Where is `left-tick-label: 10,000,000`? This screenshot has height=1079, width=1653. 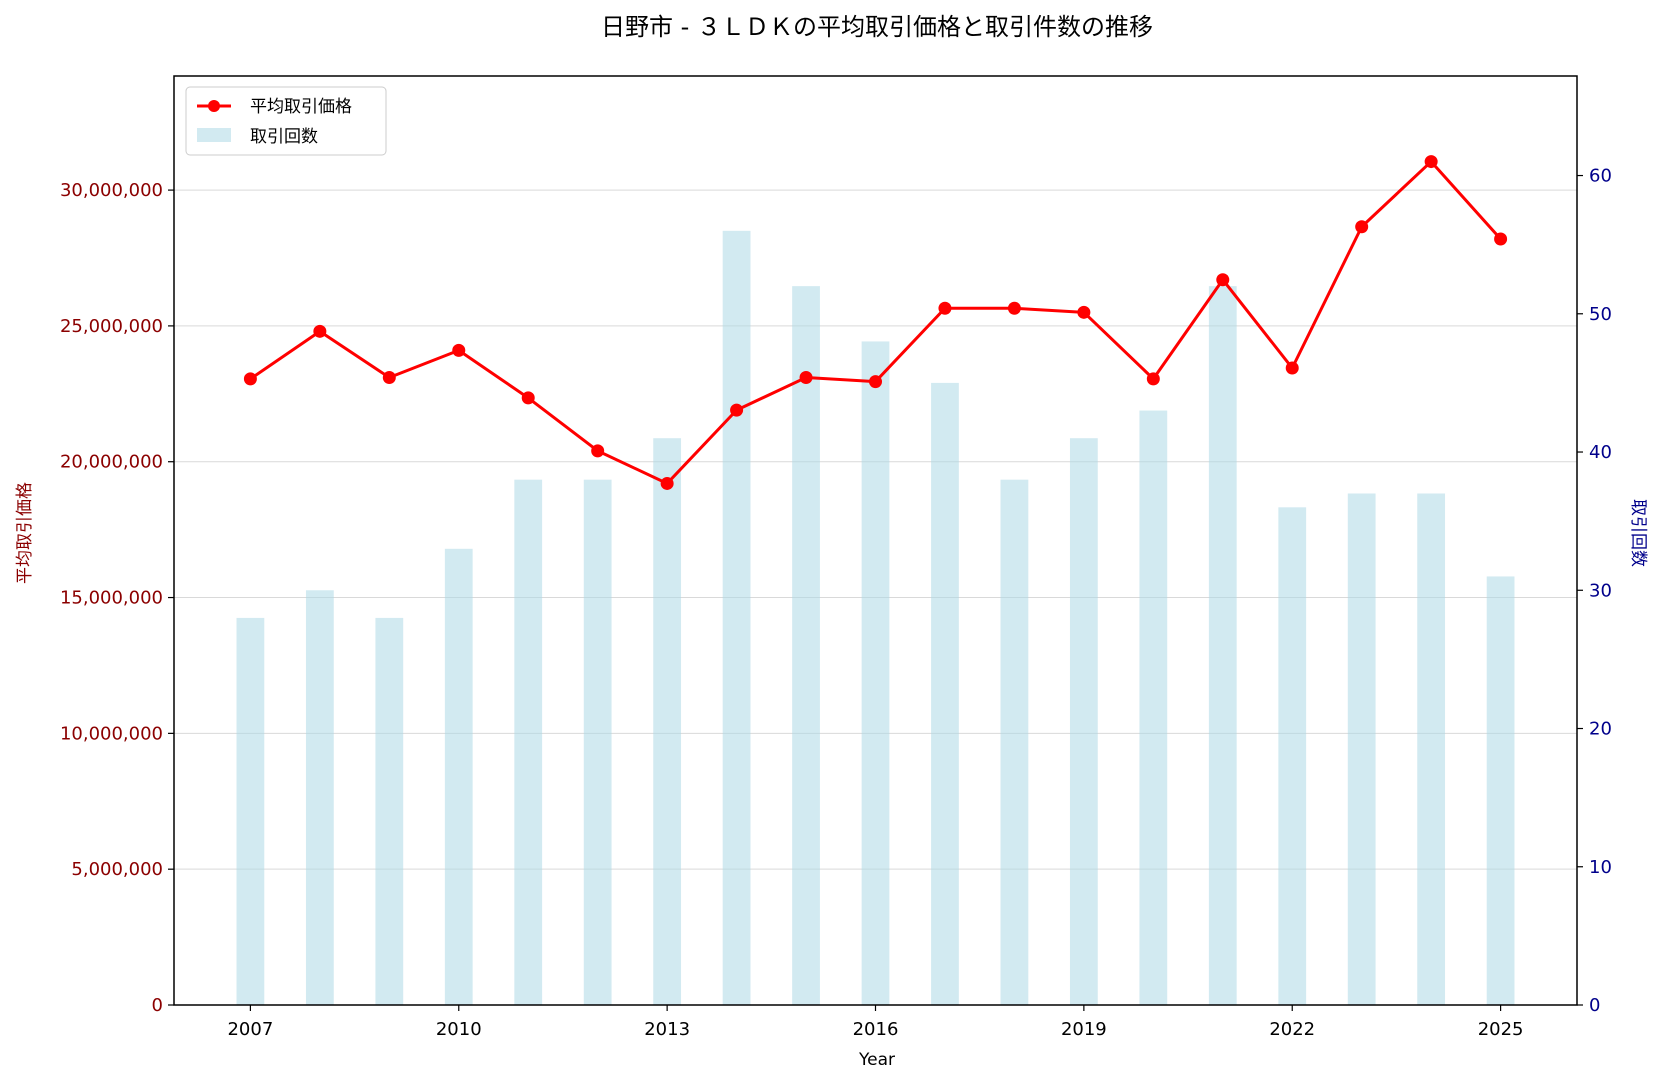
left-tick-label: 10,000,000 is located at coordinates (111, 733).